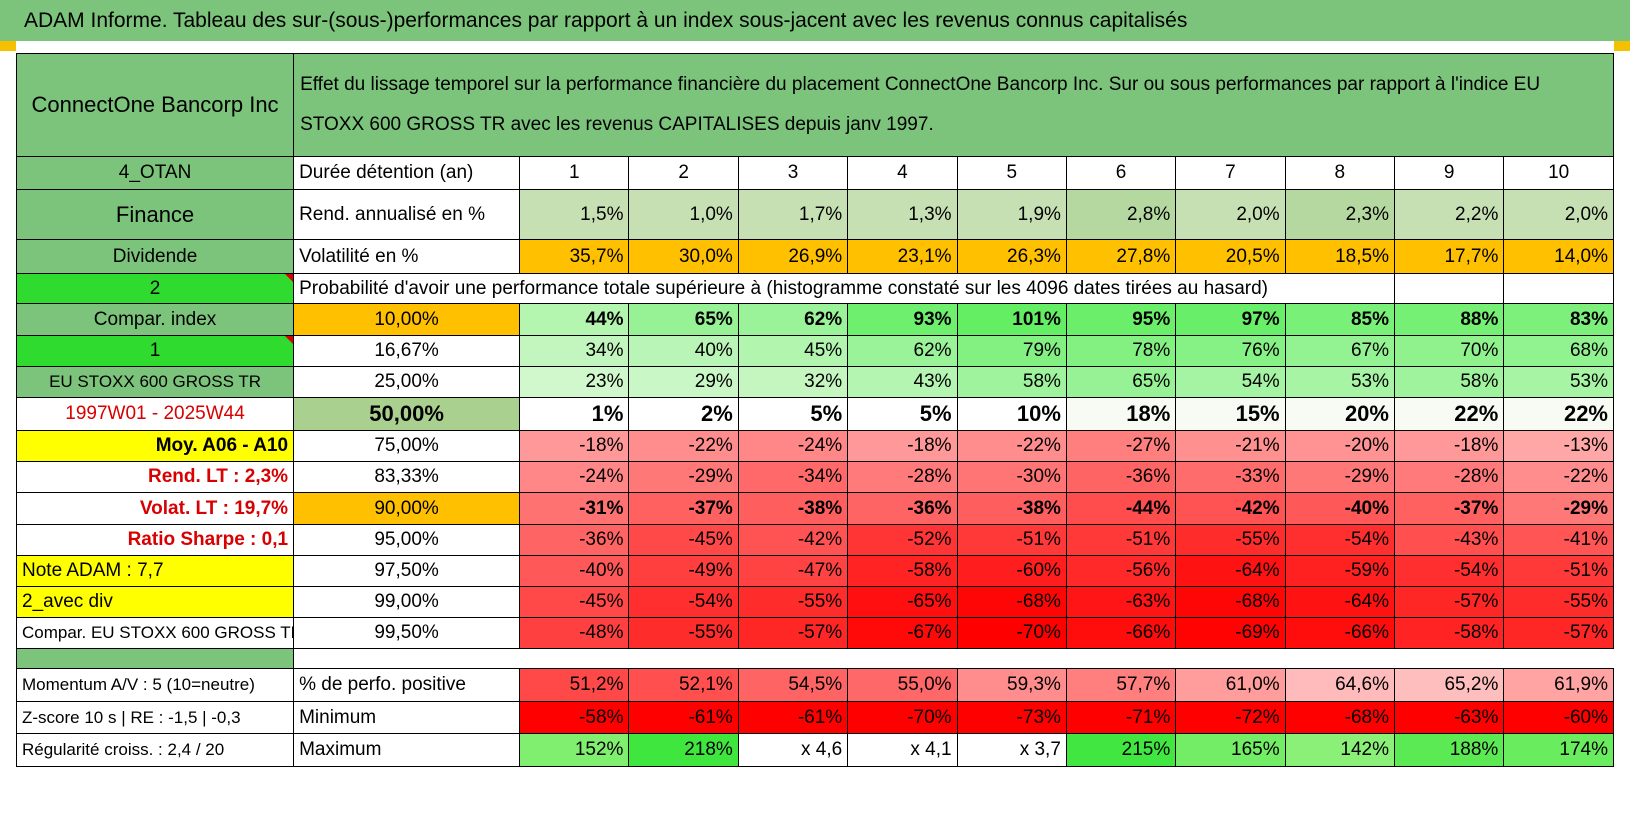  What do you see at coordinates (1230, 414) in the screenshot?
I see `quantile-value: 15%` at bounding box center [1230, 414].